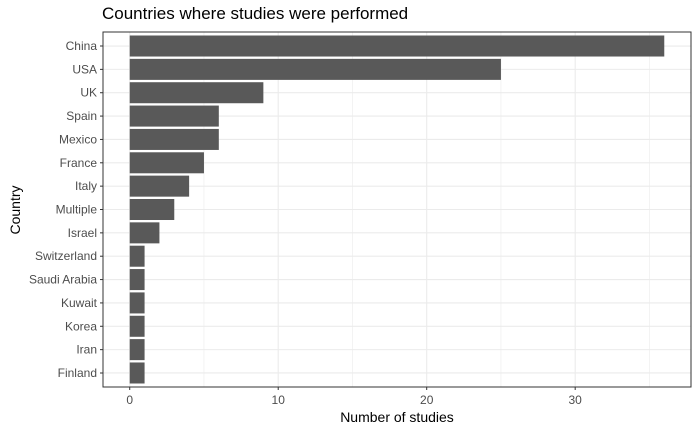 This screenshot has width=700, height=437. What do you see at coordinates (137, 350) in the screenshot?
I see `bar-iran` at bounding box center [137, 350].